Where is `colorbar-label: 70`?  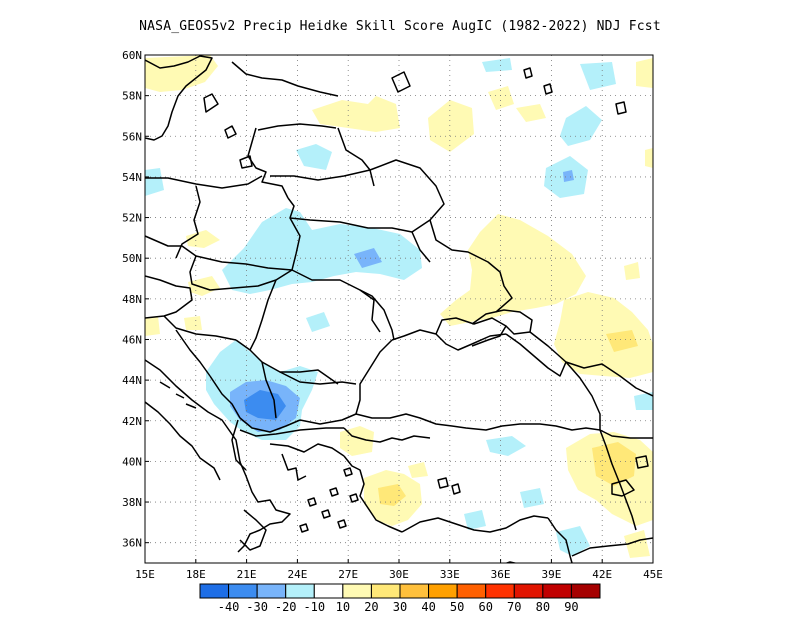 colorbar-label: 70 is located at coordinates (514, 607).